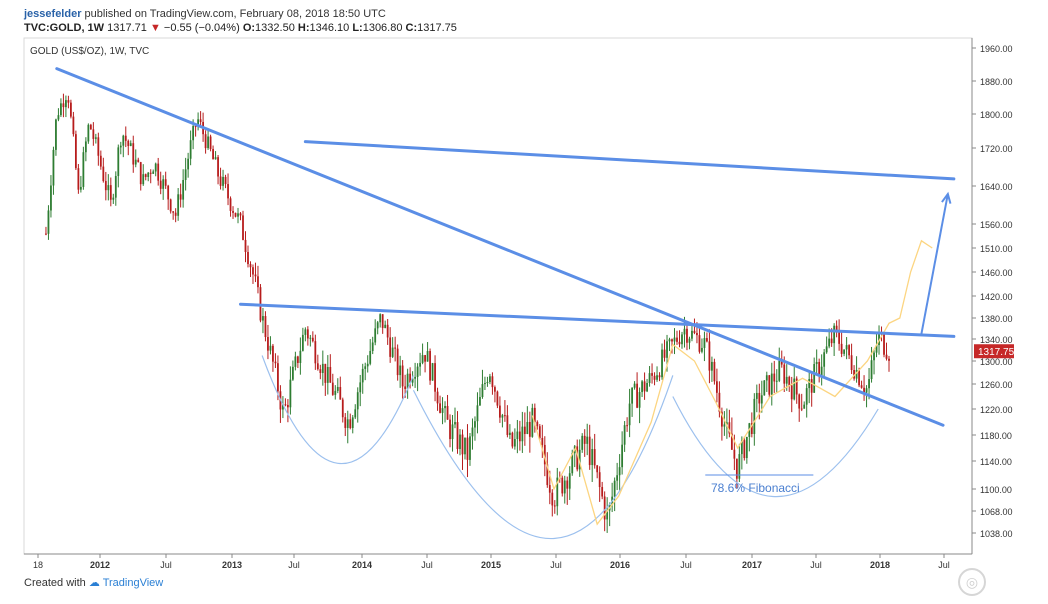 The width and height of the screenshot is (1048, 604). Describe the element at coordinates (994, 351) in the screenshot. I see `last-price-tag: 1317.75` at that location.